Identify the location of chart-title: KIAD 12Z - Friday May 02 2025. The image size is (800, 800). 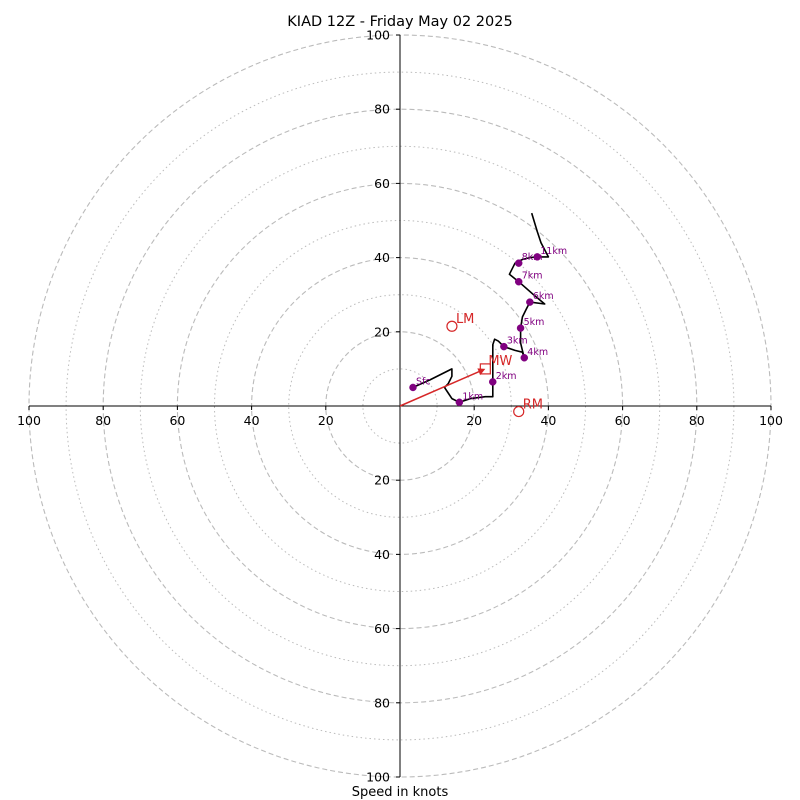
(399, 22).